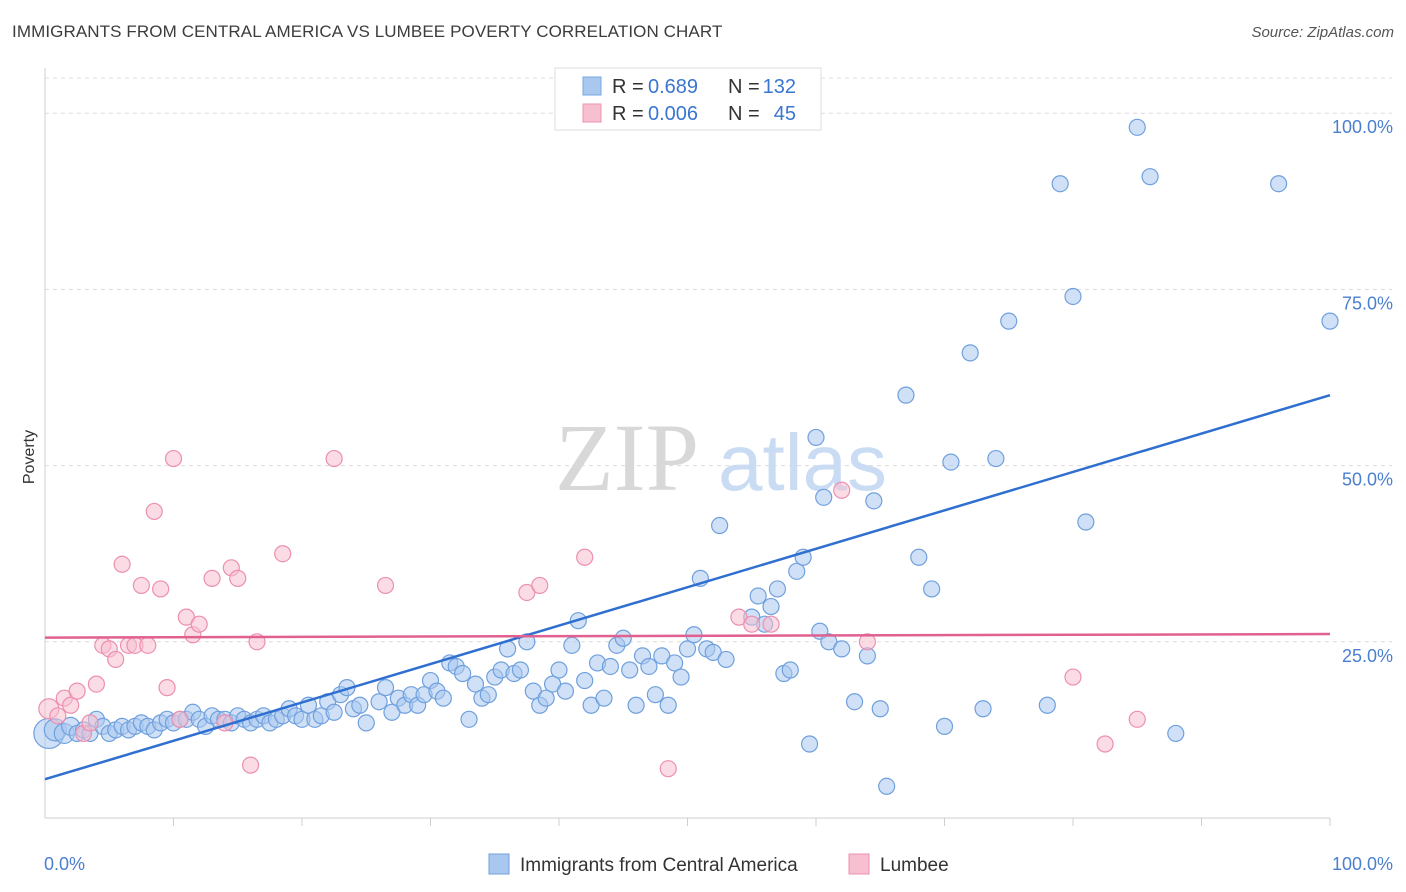  I want to click on watermark-zip: ZIP, so click(627, 457).